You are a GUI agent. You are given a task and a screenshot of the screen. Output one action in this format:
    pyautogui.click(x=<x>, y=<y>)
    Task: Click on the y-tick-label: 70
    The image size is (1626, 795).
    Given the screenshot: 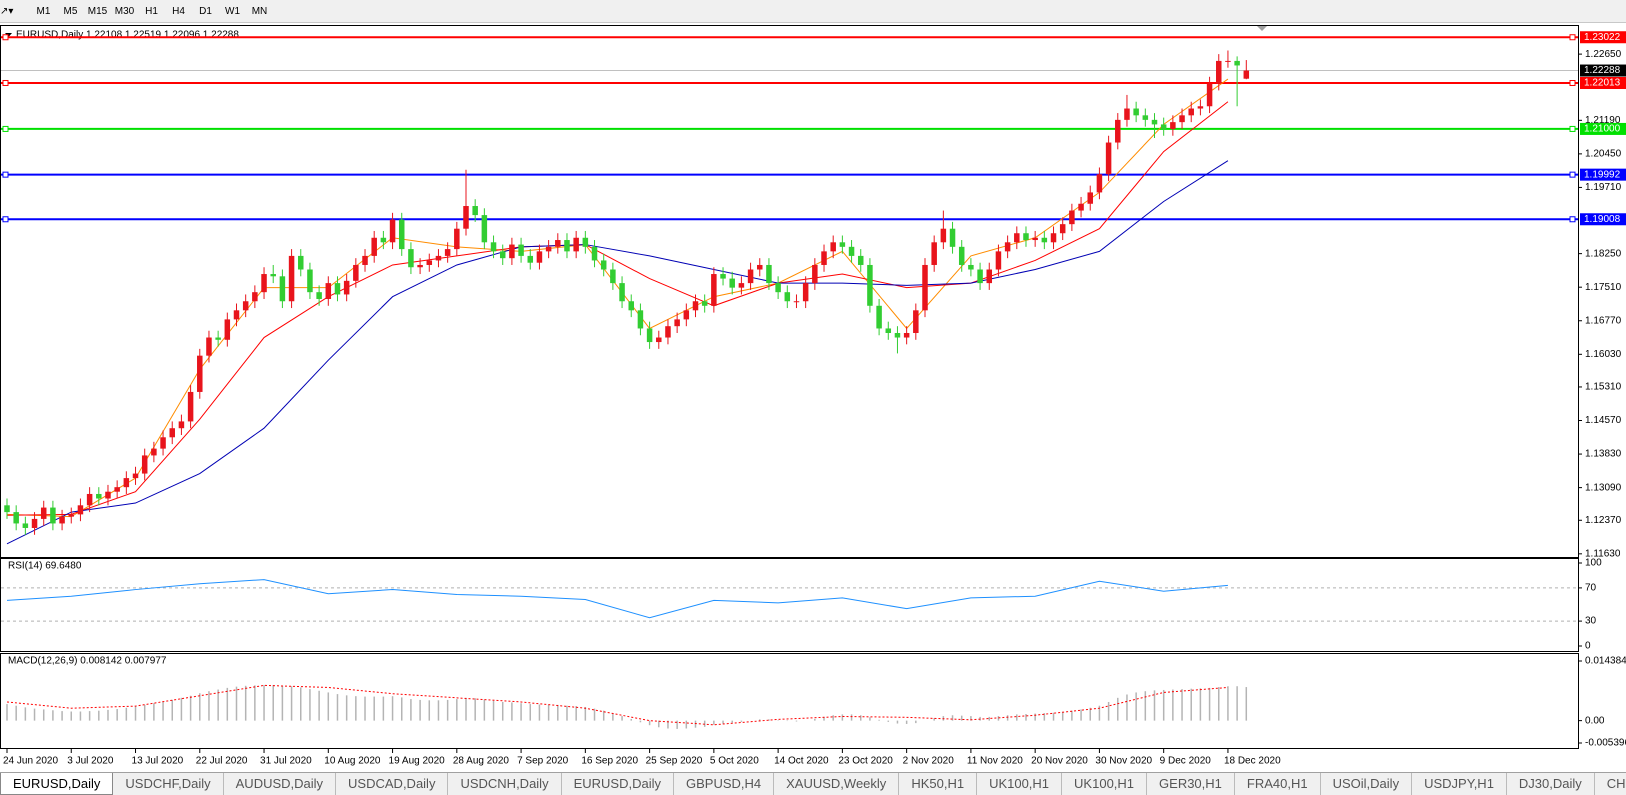 What is the action you would take?
    pyautogui.click(x=1591, y=588)
    